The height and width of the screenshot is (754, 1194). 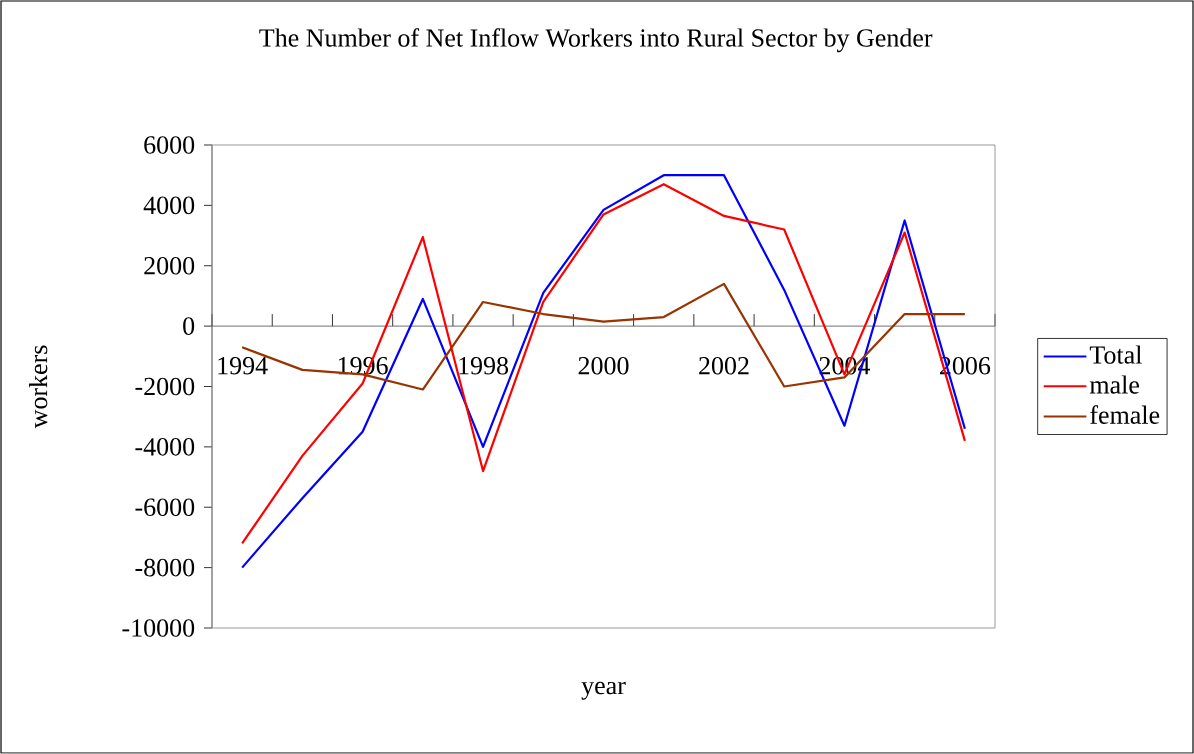 What do you see at coordinates (724, 365) in the screenshot?
I see `x-tick-label: 2002` at bounding box center [724, 365].